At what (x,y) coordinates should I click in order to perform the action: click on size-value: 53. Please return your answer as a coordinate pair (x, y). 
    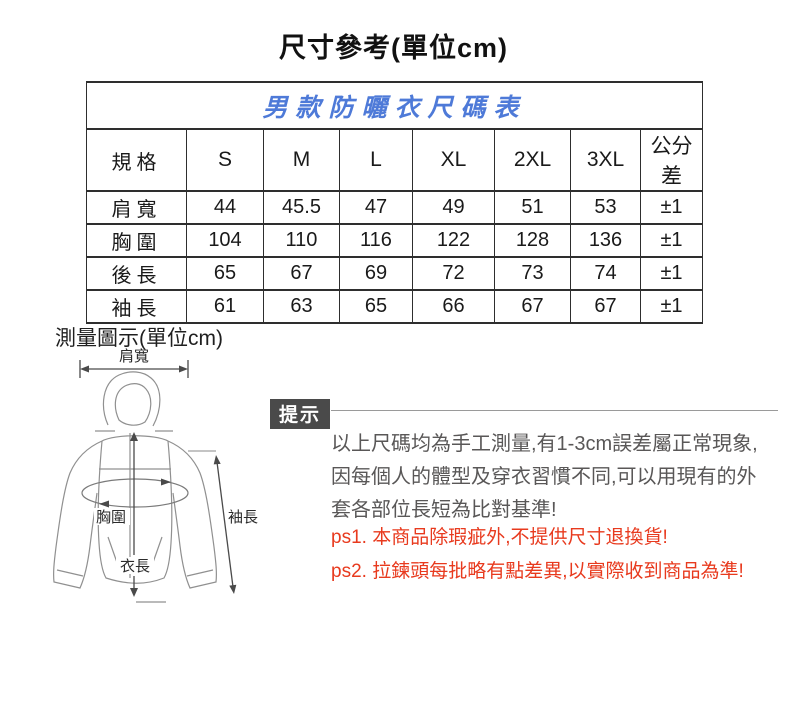
    Looking at the image, I should click on (605, 207).